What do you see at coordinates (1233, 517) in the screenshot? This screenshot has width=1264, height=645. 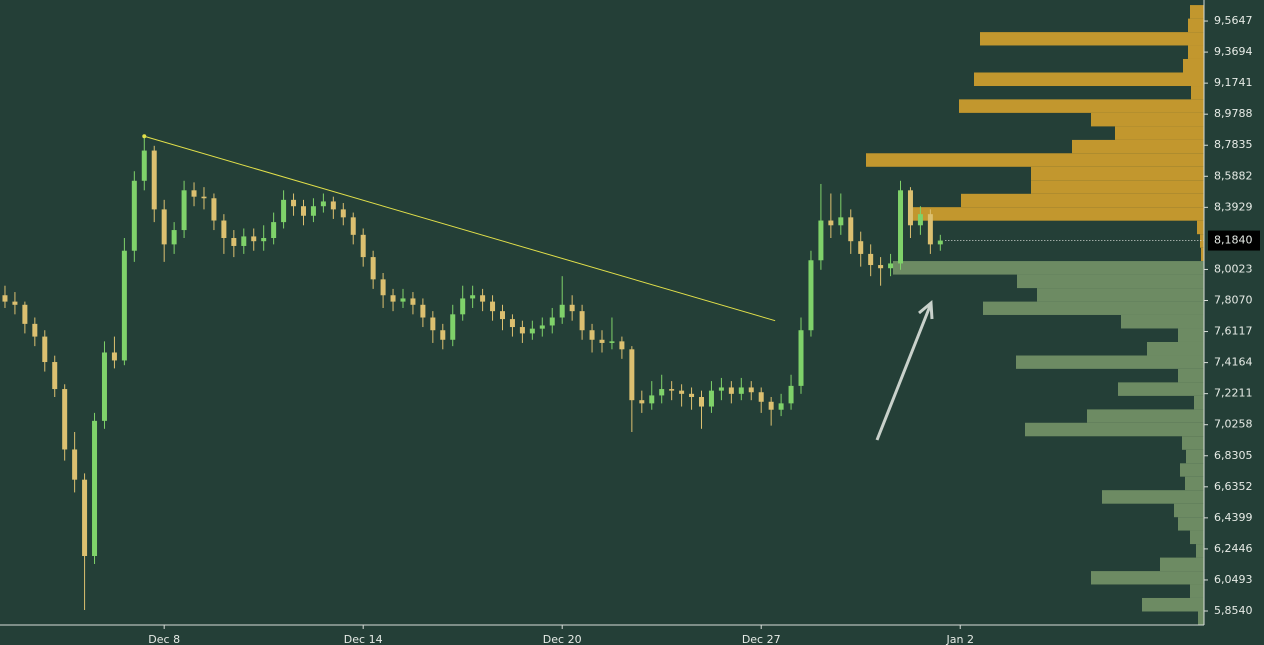 I see `y-tick-label: 6,4399` at bounding box center [1233, 517].